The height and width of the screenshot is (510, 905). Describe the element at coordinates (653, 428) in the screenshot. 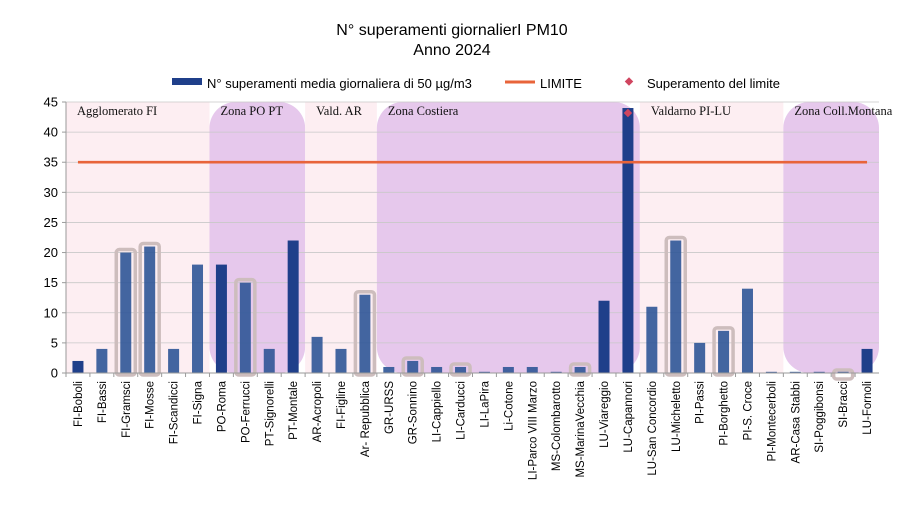

I see `x-tick-label: LU-San Concordio` at that location.